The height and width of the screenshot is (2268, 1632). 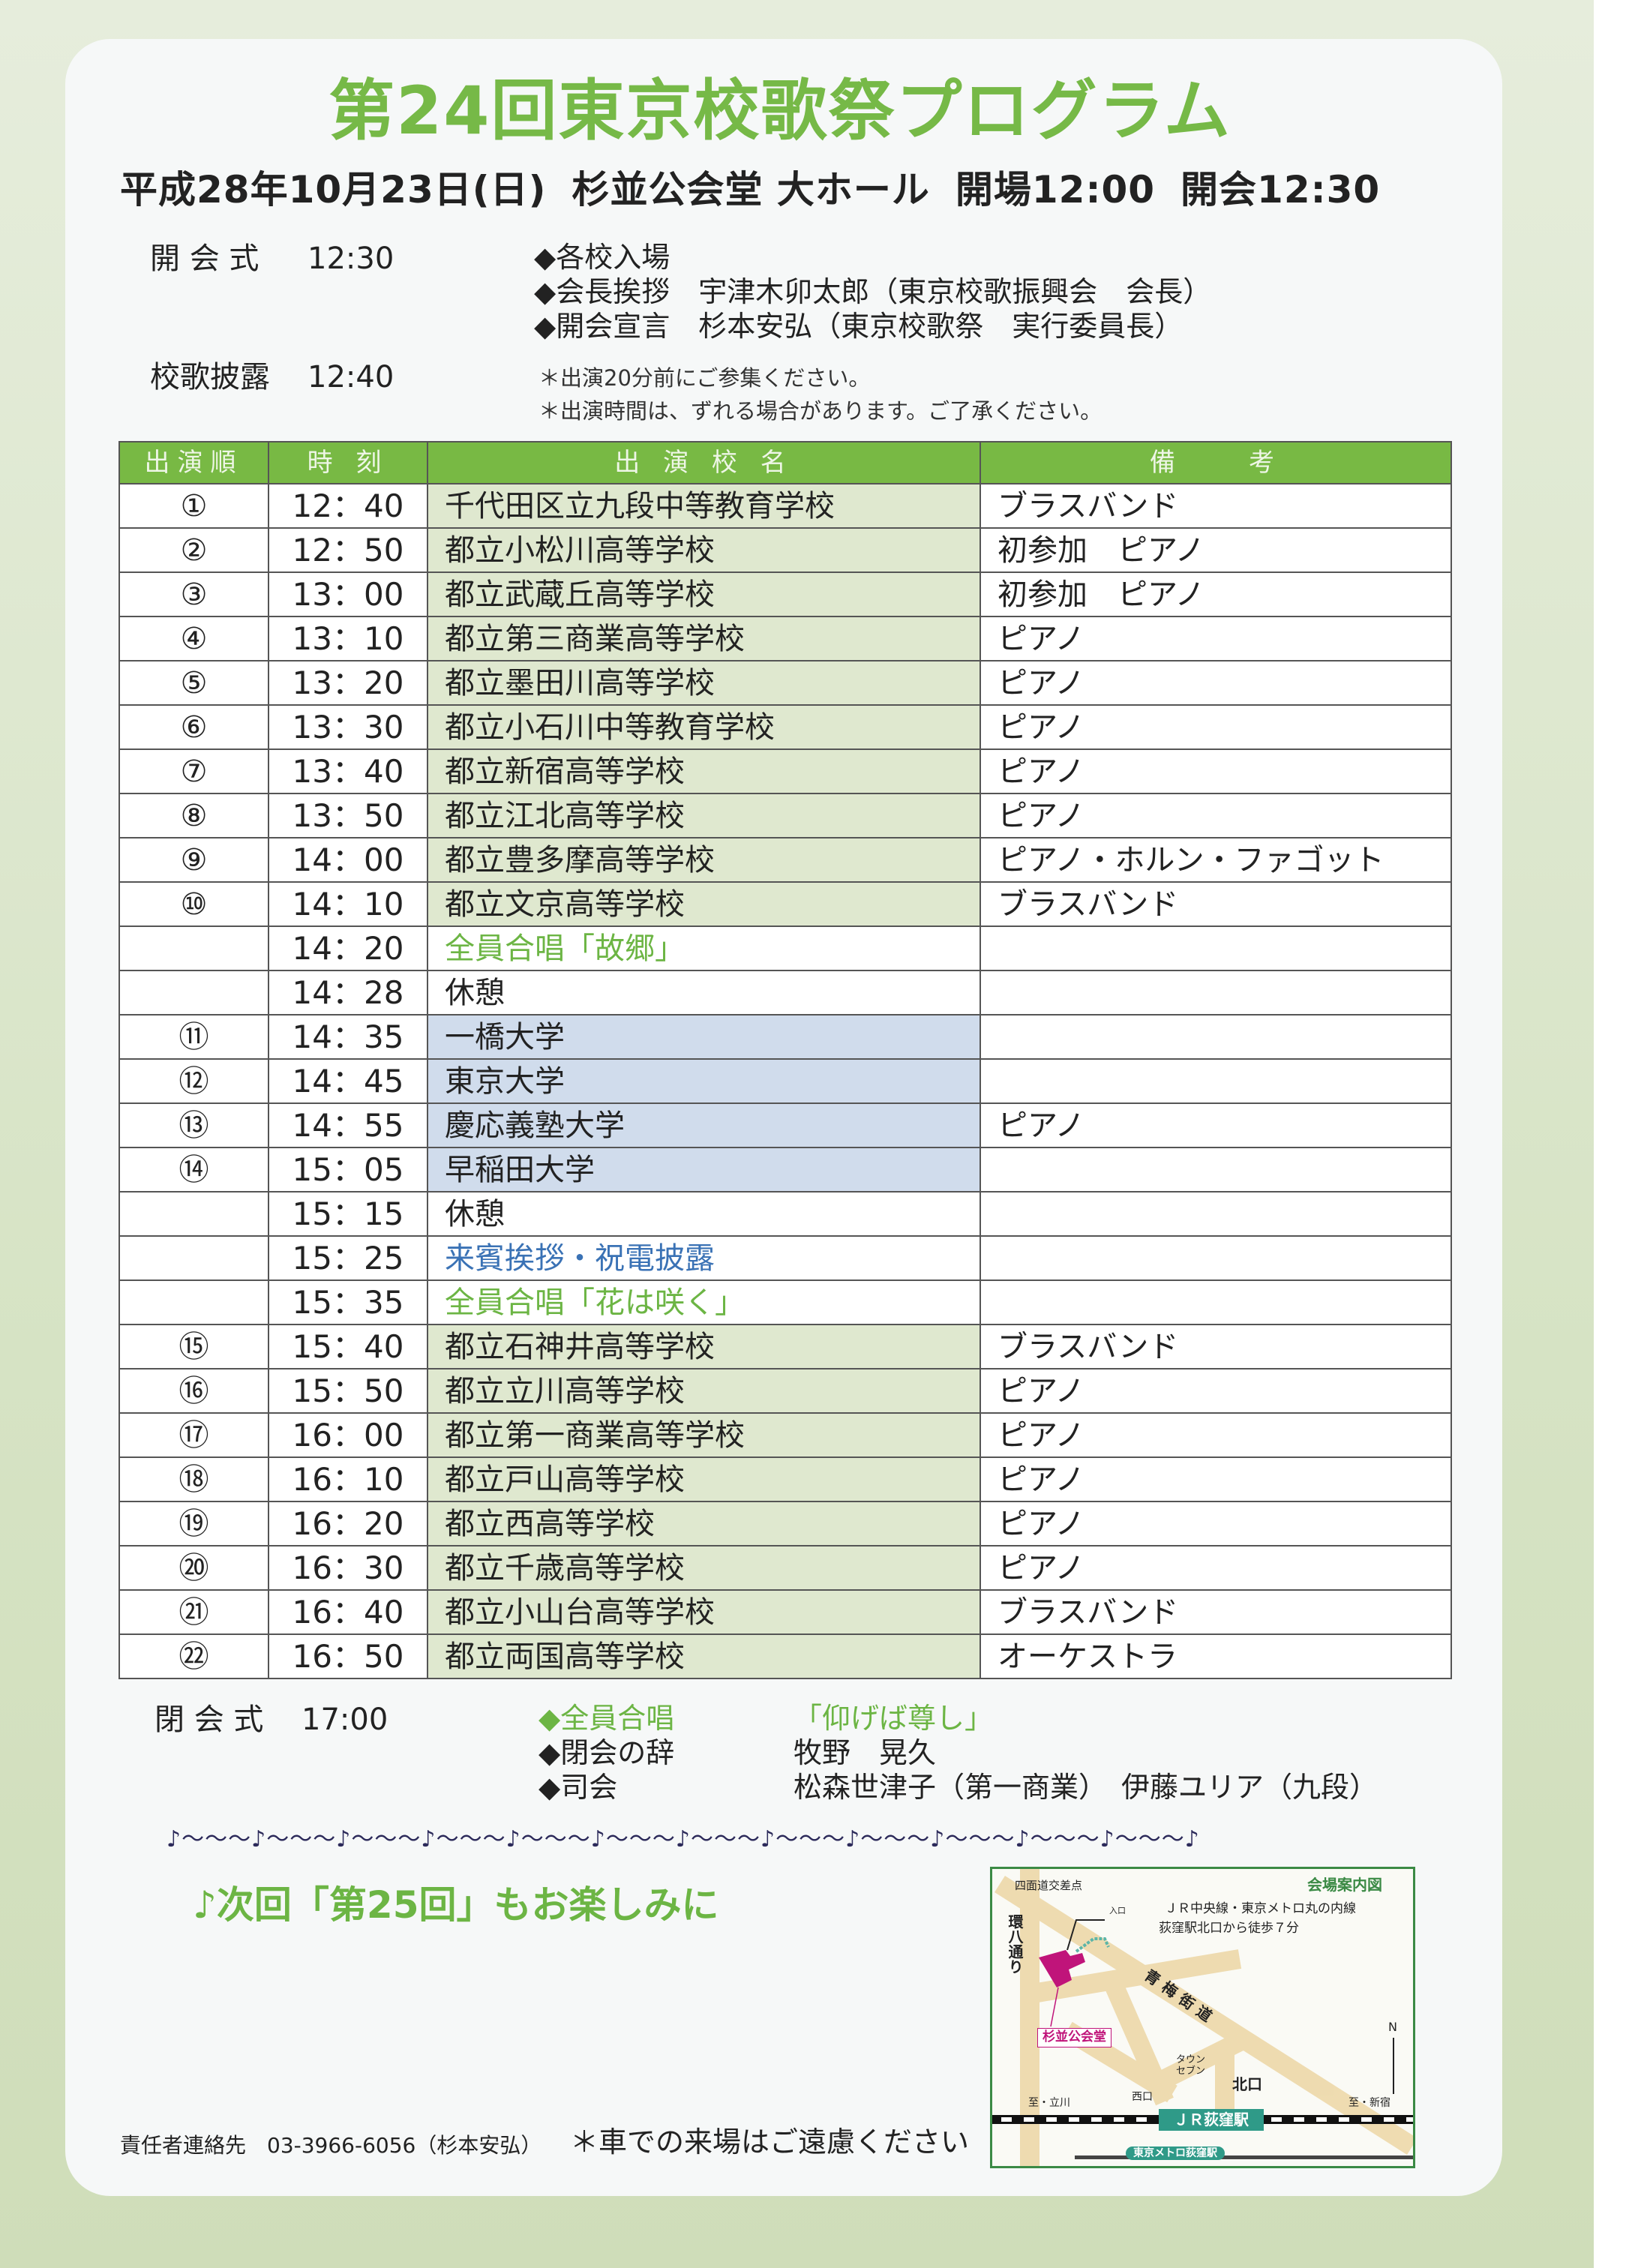 I want to click on order-cell: ㉑, so click(x=193, y=1612).